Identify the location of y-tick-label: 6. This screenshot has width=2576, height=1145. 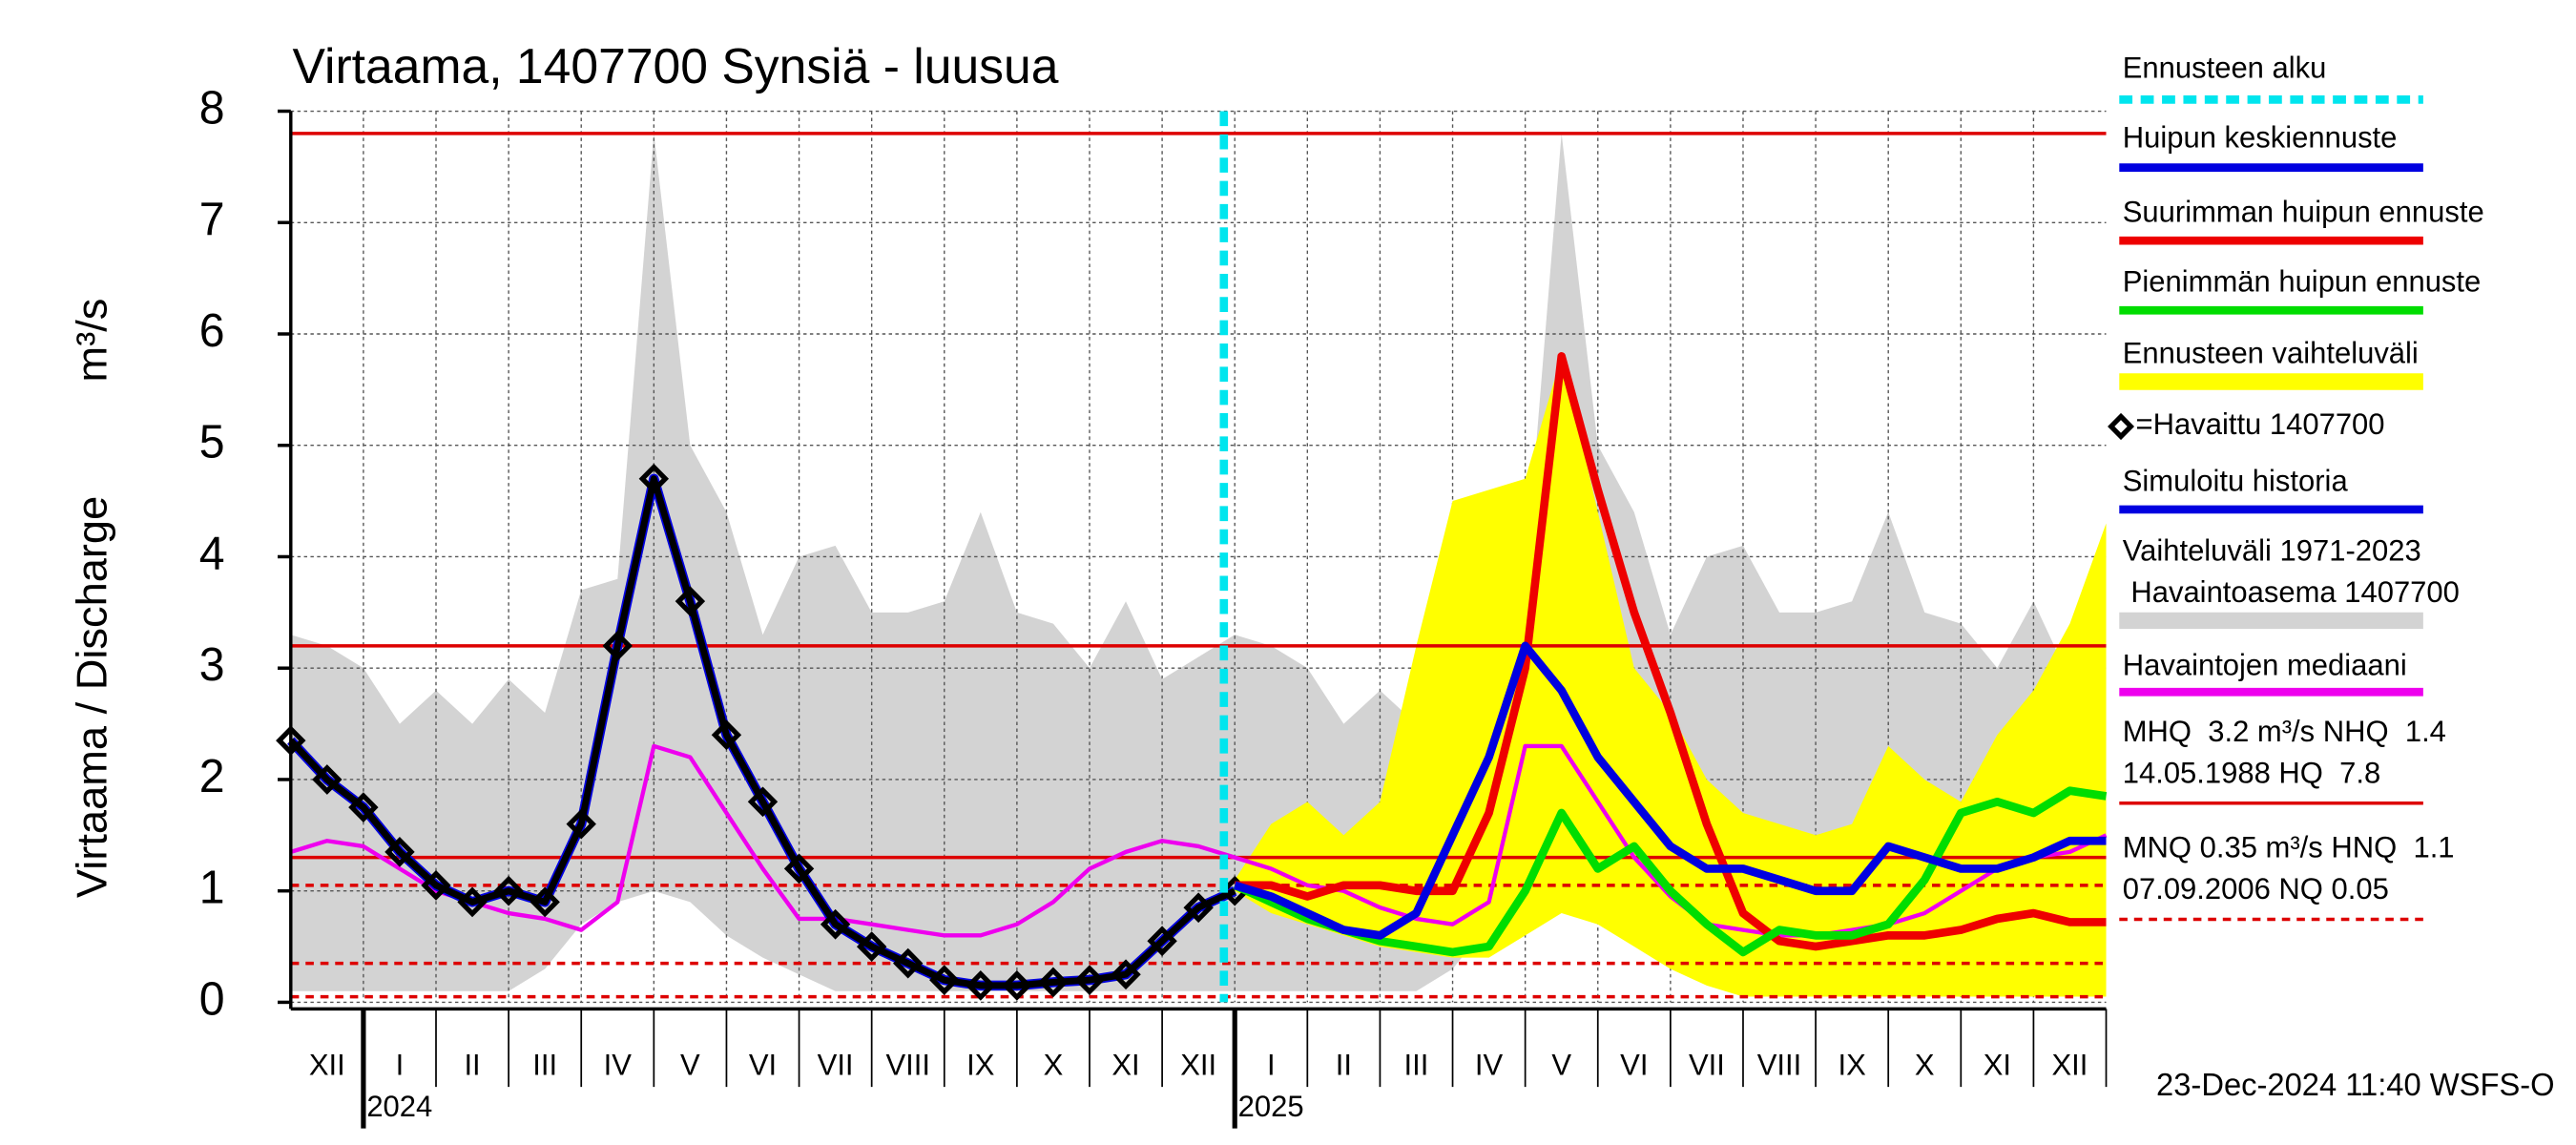
(212, 331).